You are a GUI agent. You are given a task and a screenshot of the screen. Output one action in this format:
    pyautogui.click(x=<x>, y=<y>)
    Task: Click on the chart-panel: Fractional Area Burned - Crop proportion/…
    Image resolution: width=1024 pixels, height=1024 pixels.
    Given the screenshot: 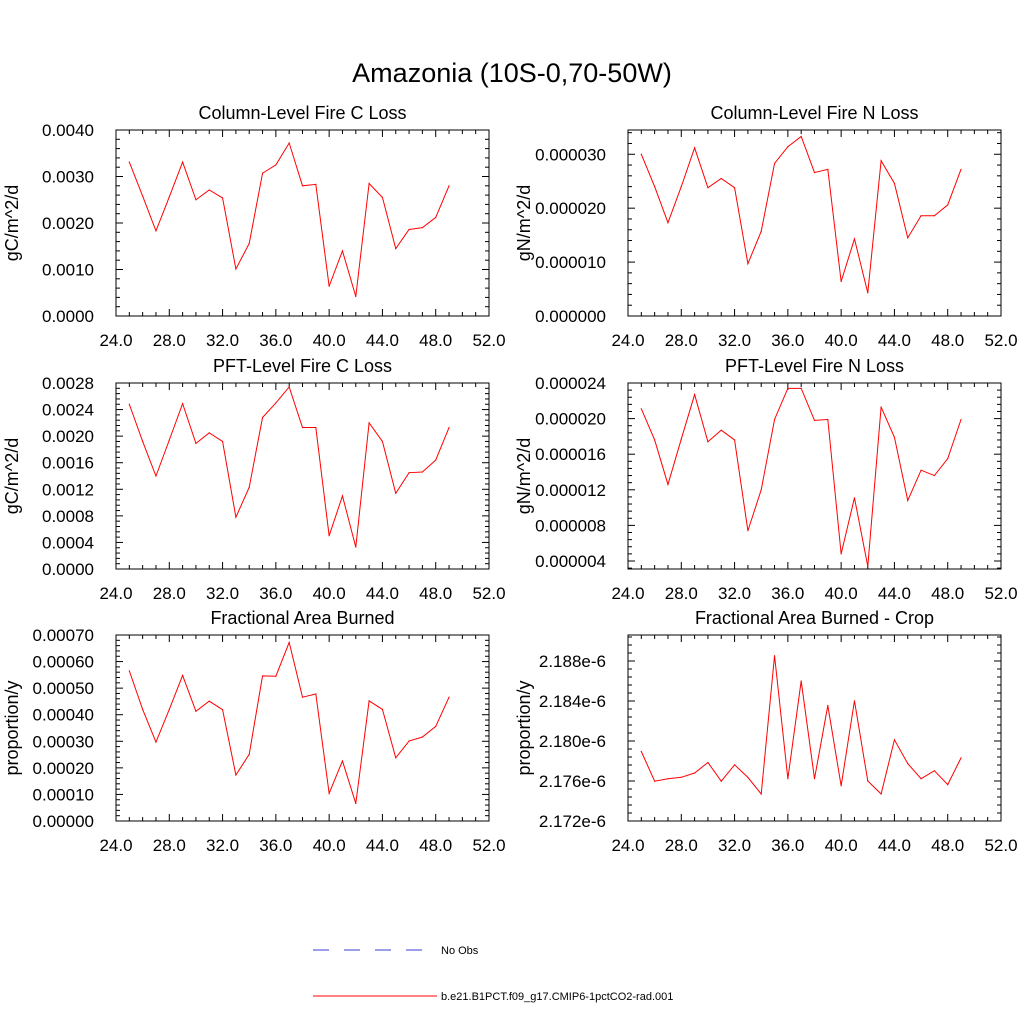 What is the action you would take?
    pyautogui.click(x=766, y=731)
    